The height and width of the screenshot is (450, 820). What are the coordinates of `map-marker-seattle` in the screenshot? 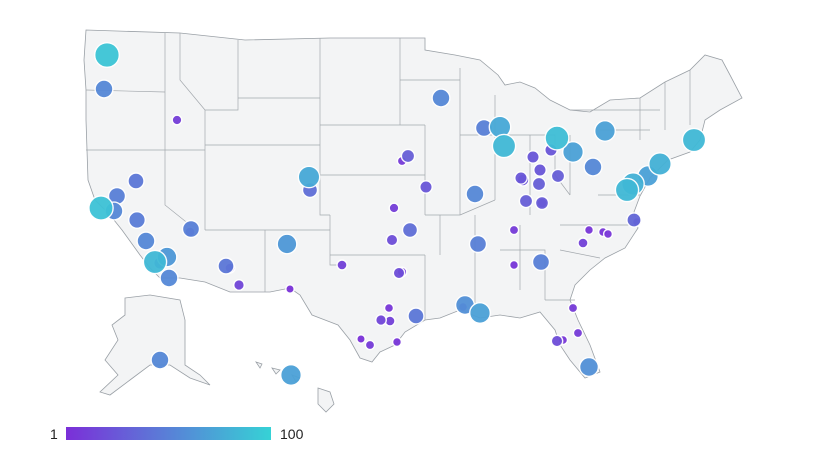 It's located at (106, 55).